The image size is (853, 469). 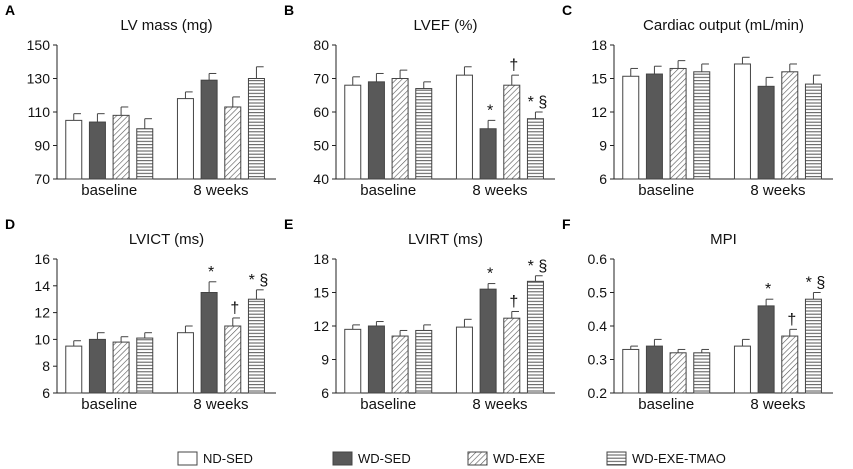 What do you see at coordinates (228, 458) in the screenshot?
I see `legend-label: ND-SED` at bounding box center [228, 458].